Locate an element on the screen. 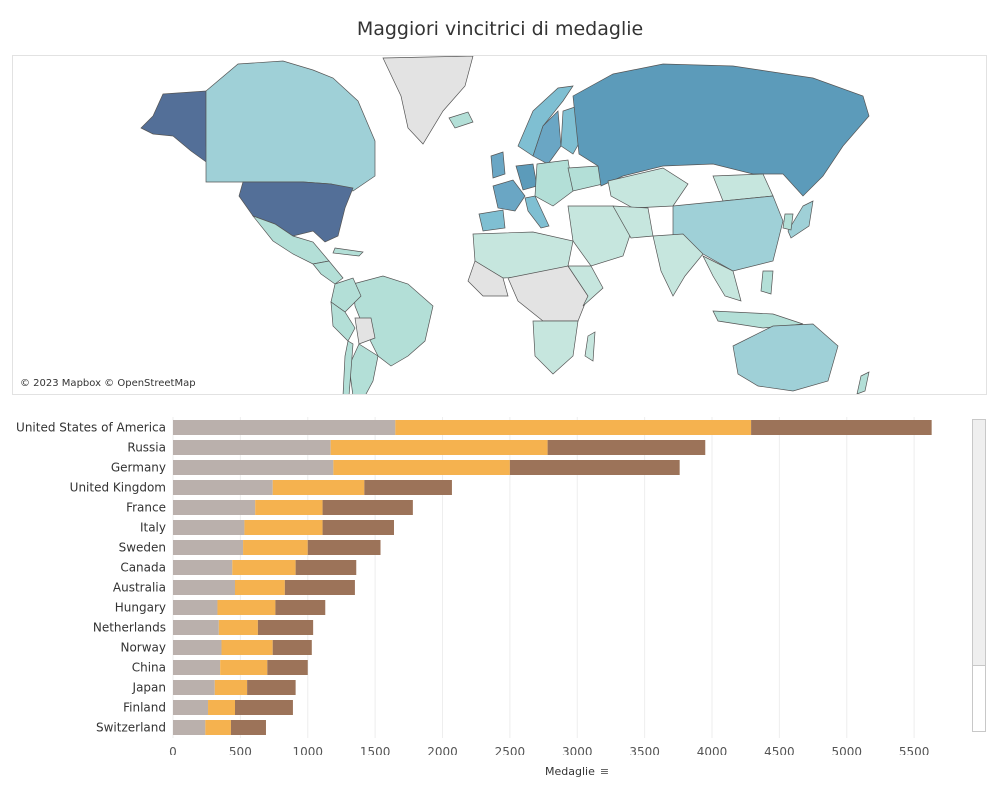 The height and width of the screenshot is (800, 1000). x-tick-label: 4500 is located at coordinates (779, 750).